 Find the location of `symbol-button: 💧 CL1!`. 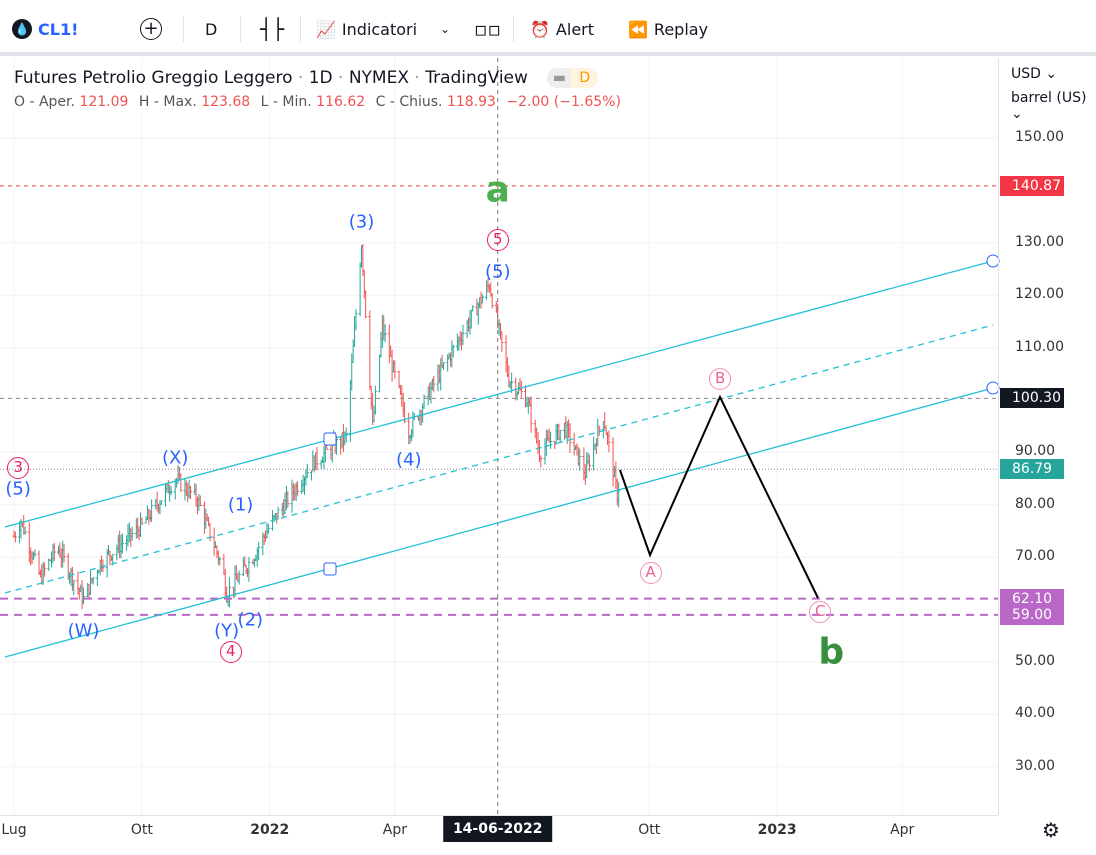

symbol-button: 💧 CL1! is located at coordinates (45, 29).